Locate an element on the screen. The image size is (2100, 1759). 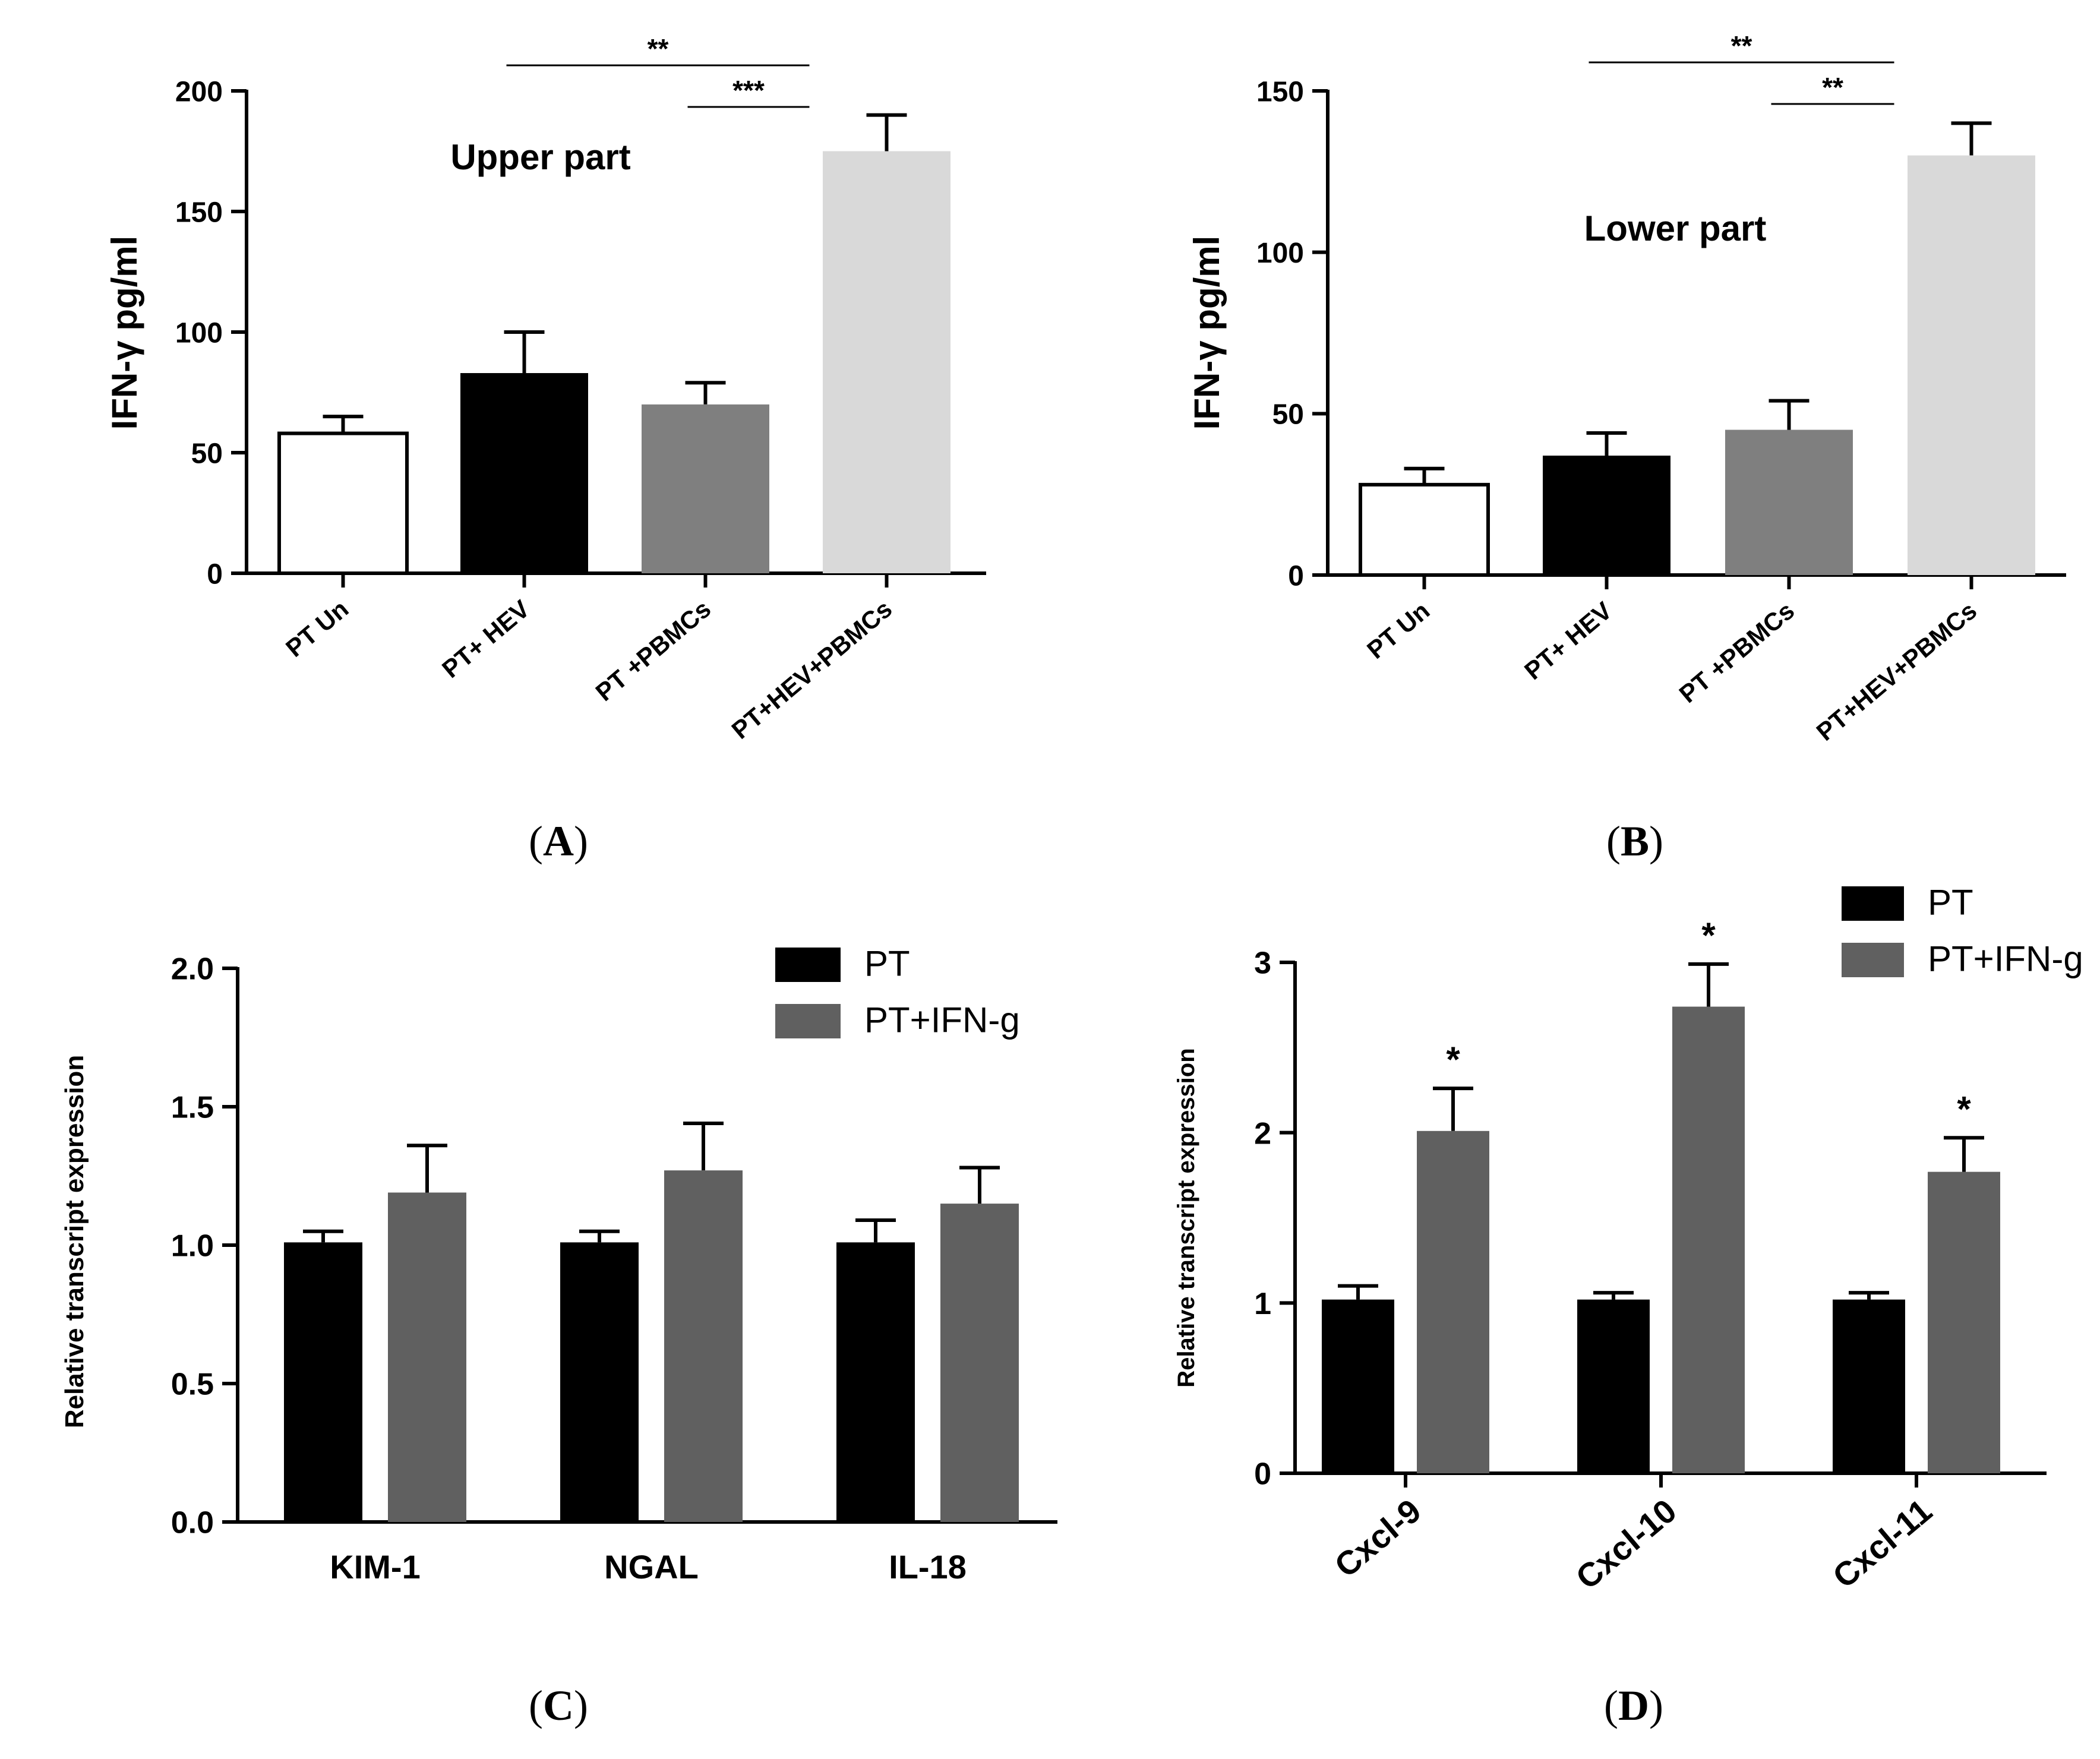
bar-ngal-pt-ifn is located at coordinates (703, 1346).